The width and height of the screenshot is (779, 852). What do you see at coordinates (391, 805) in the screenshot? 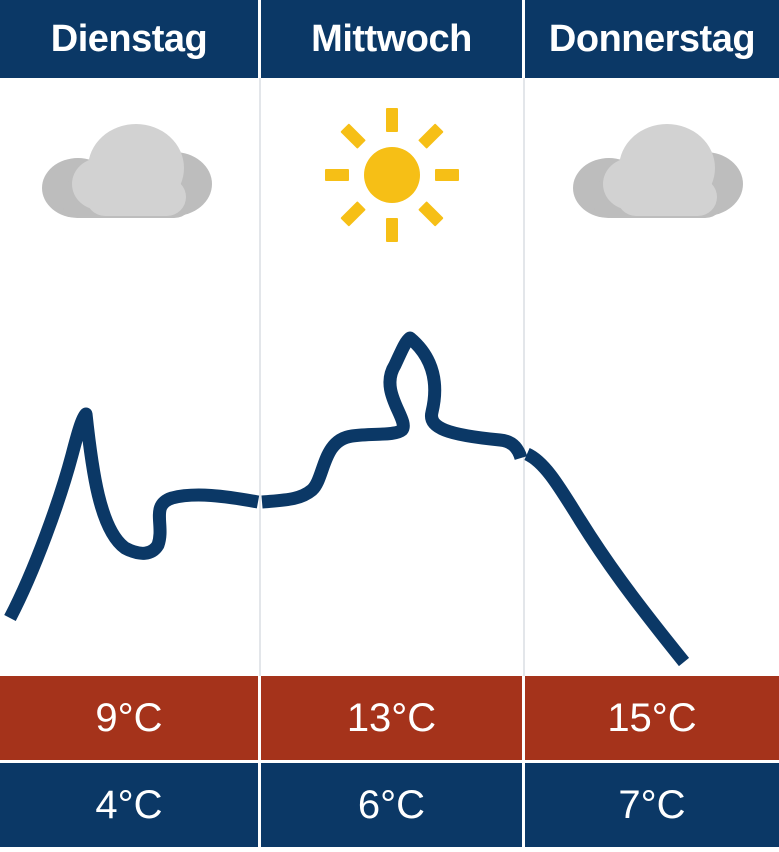
I see `low-temperature: 6°C` at bounding box center [391, 805].